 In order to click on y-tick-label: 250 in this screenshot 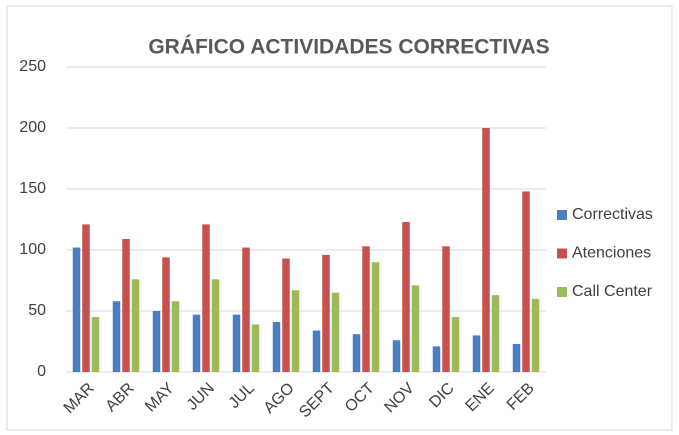, I will do `click(32, 66)`.